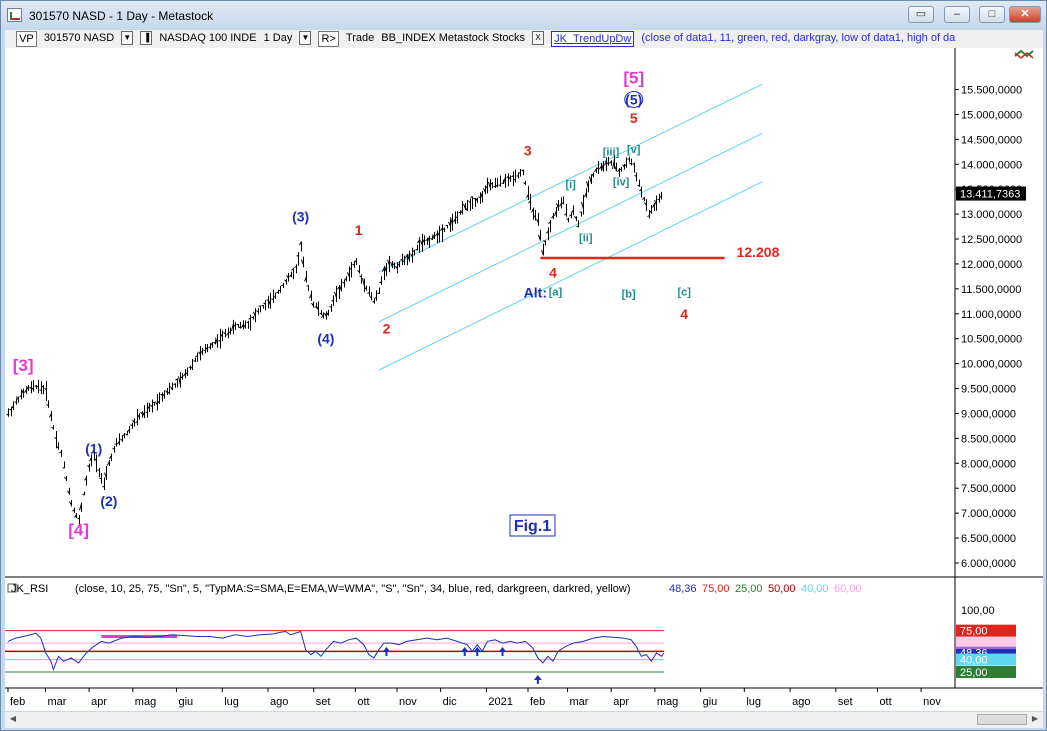 The width and height of the screenshot is (1047, 731). Describe the element at coordinates (360, 38) in the screenshot. I see `trade-label: Trade` at that location.